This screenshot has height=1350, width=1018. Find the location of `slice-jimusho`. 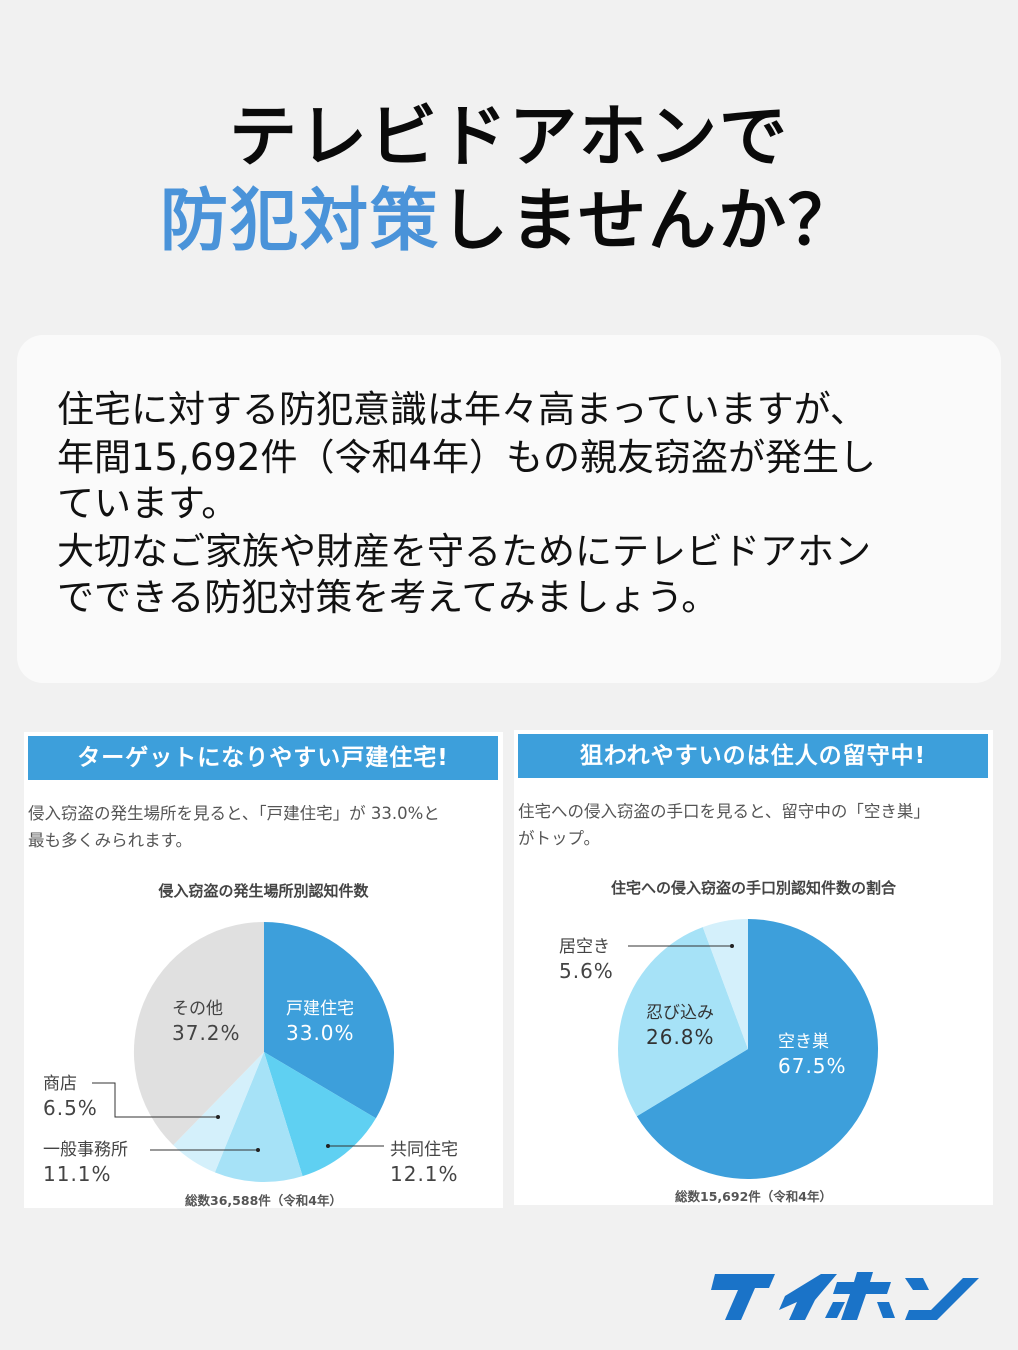

slice-jimusho is located at coordinates (258, 1117).